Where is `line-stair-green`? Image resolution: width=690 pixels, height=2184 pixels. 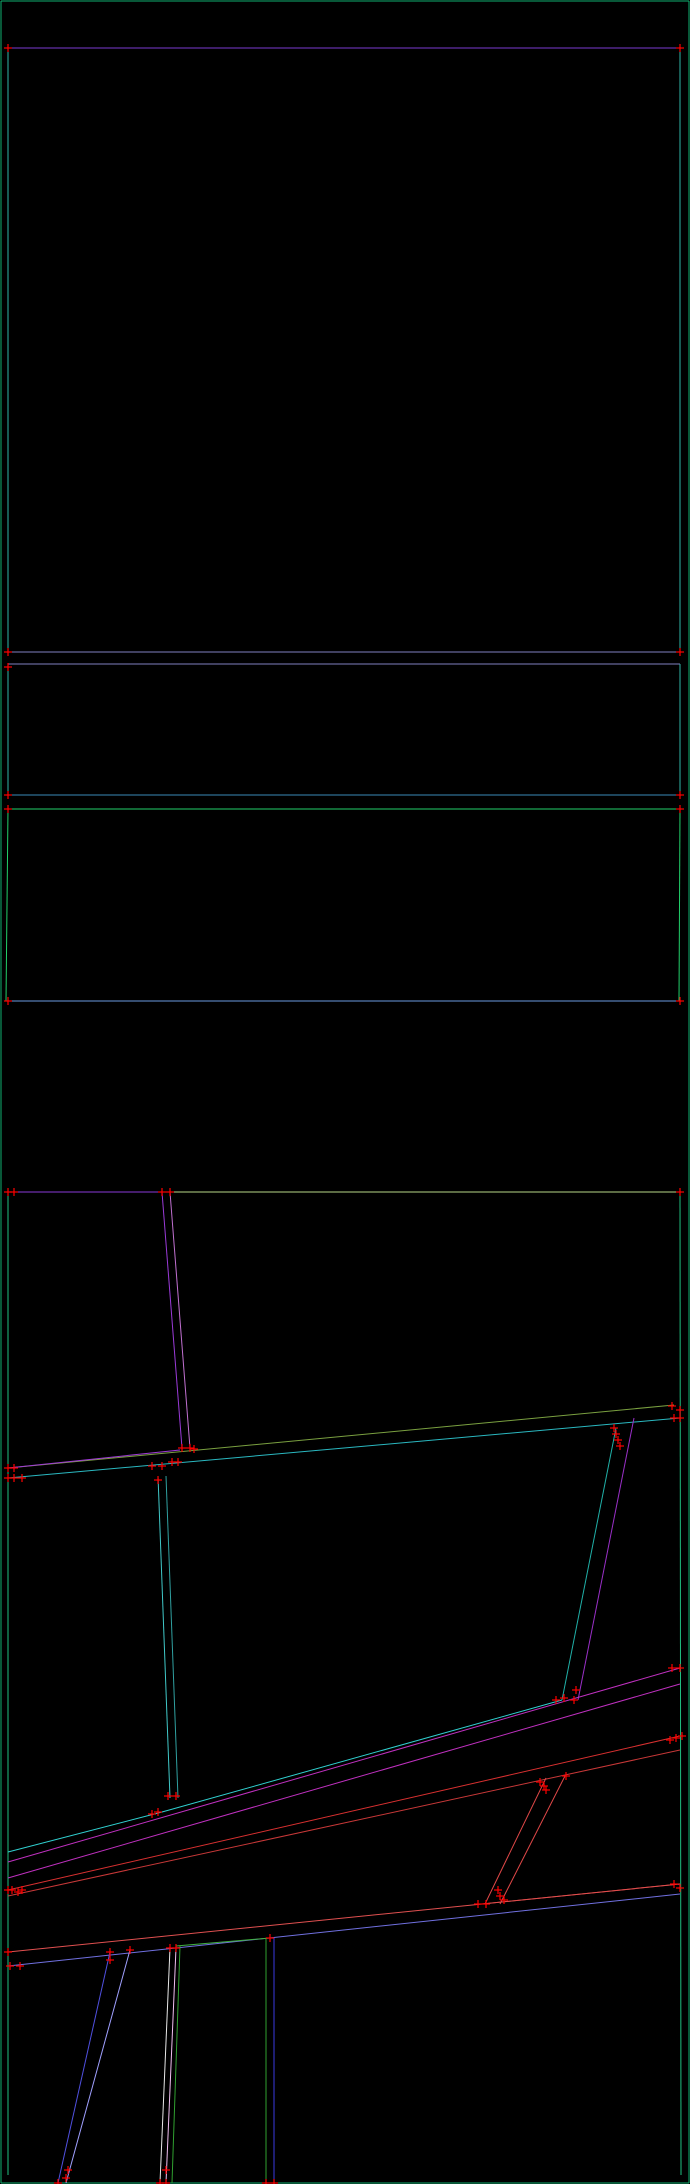 line-stair-green is located at coordinates (223, 1942).